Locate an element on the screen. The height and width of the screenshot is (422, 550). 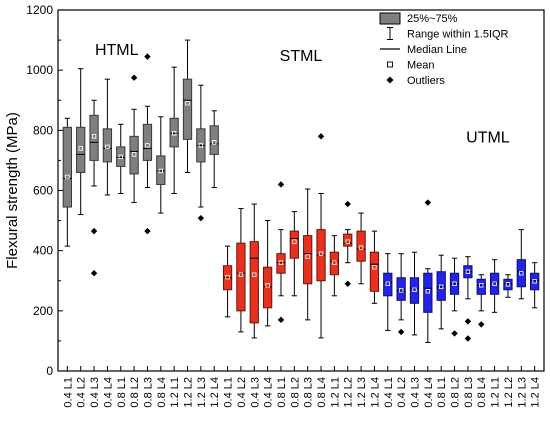
legend-box-swatch is located at coordinates (390, 18).